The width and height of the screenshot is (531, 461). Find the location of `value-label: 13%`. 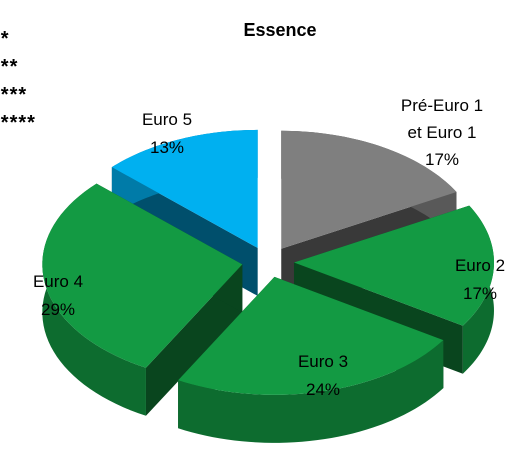

value-label: 13% is located at coordinates (167, 147).